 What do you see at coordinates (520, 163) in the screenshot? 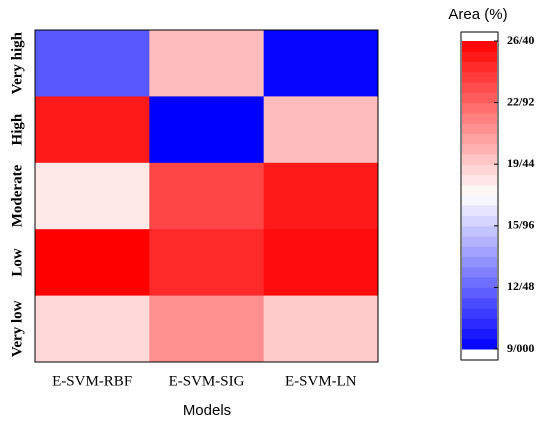
I see `colorbar-tick-label: 19/44` at bounding box center [520, 163].